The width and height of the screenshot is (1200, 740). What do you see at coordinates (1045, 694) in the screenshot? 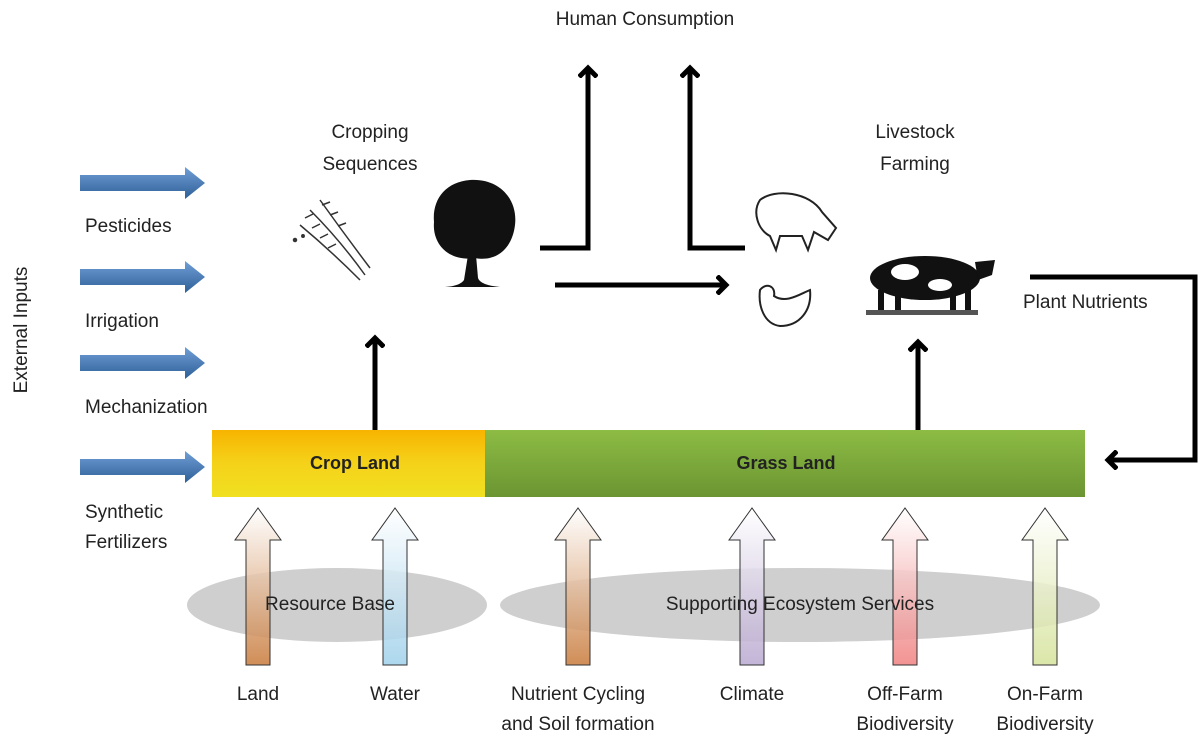
I see `bottom-label: On-Farm` at bounding box center [1045, 694].